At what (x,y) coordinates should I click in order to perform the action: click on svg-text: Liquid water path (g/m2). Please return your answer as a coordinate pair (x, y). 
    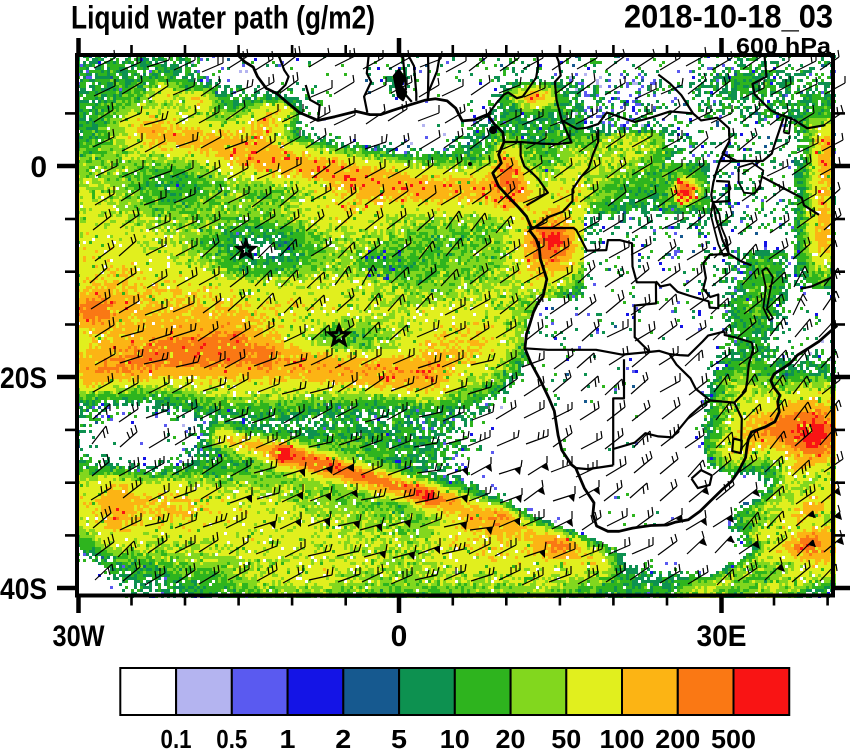
    Looking at the image, I should click on (223, 18).